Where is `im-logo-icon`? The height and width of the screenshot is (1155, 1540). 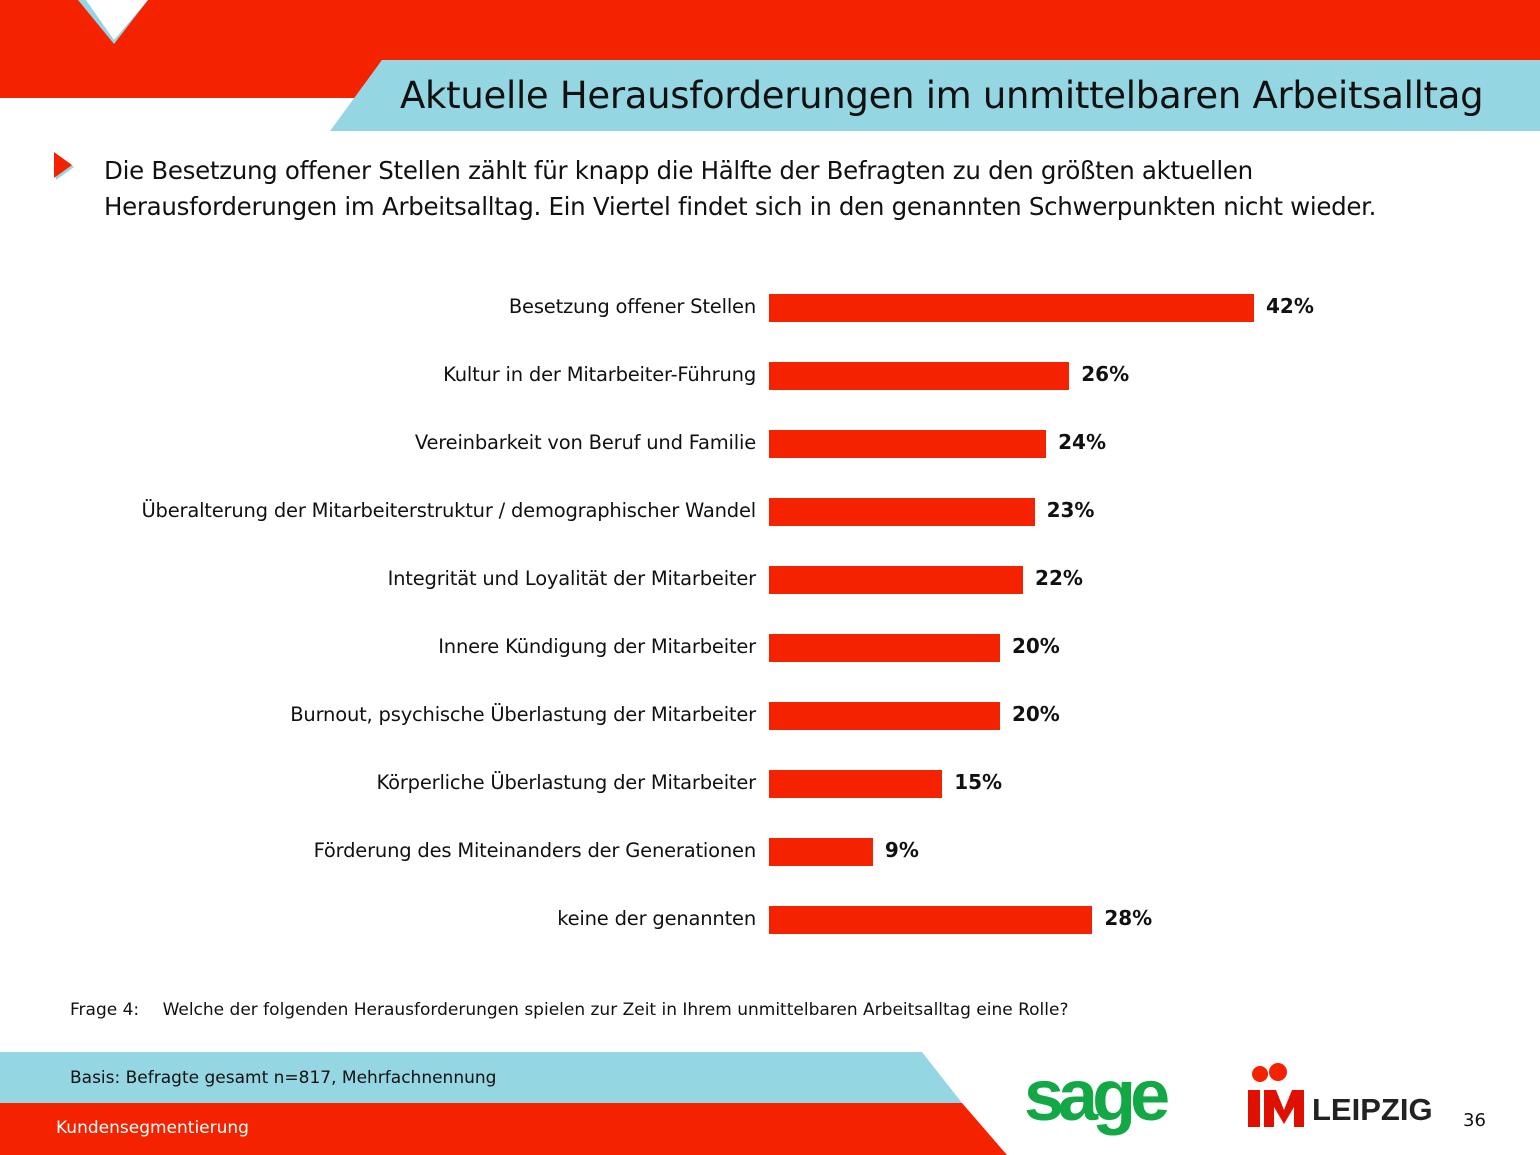 im-logo-icon is located at coordinates (1276, 1095).